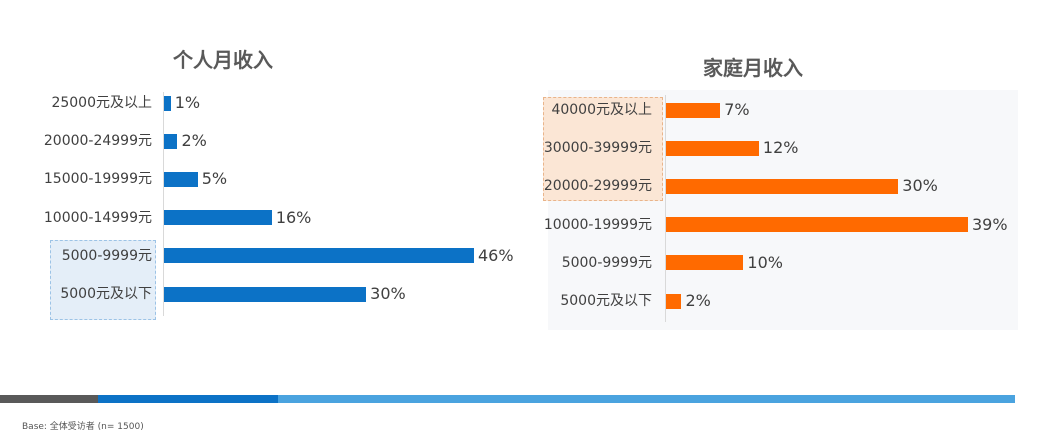 This screenshot has height=445, width=1045. Describe the element at coordinates (597, 224) in the screenshot. I see `family-category-label: 10000-19999元` at that location.